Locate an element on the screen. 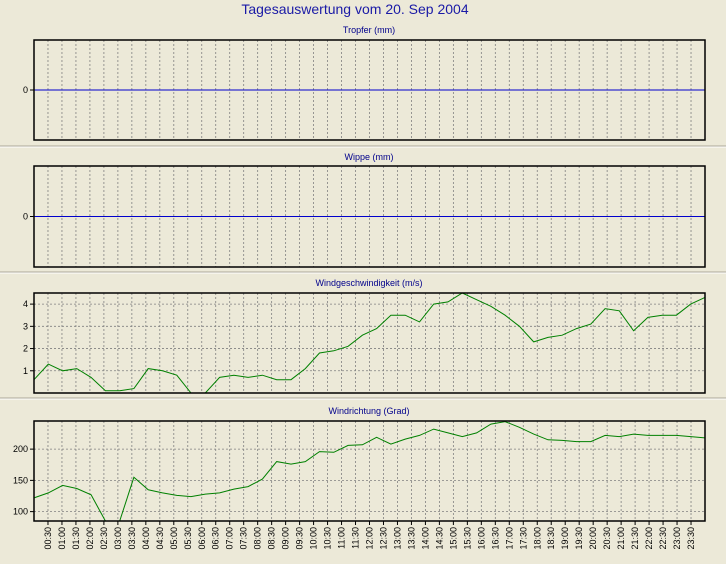 This screenshot has height=564, width=726. x-tick-label: 02:00 is located at coordinates (90, 538).